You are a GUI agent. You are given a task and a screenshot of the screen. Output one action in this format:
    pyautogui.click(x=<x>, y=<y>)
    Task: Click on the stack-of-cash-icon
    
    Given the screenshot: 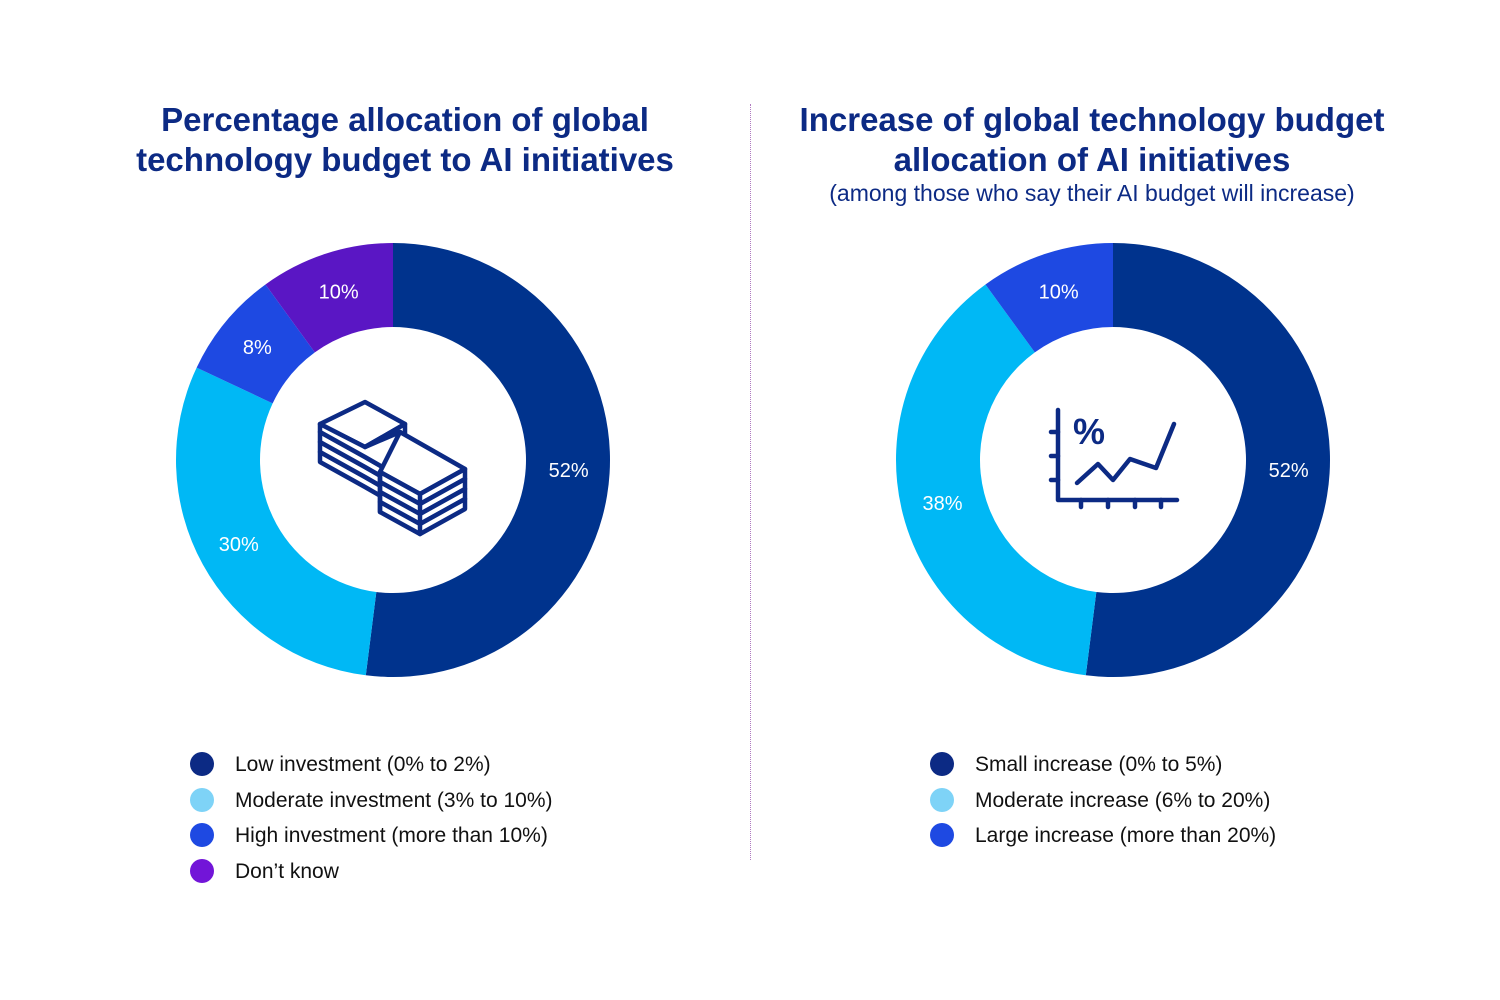 What is the action you would take?
    pyautogui.click(x=392, y=468)
    